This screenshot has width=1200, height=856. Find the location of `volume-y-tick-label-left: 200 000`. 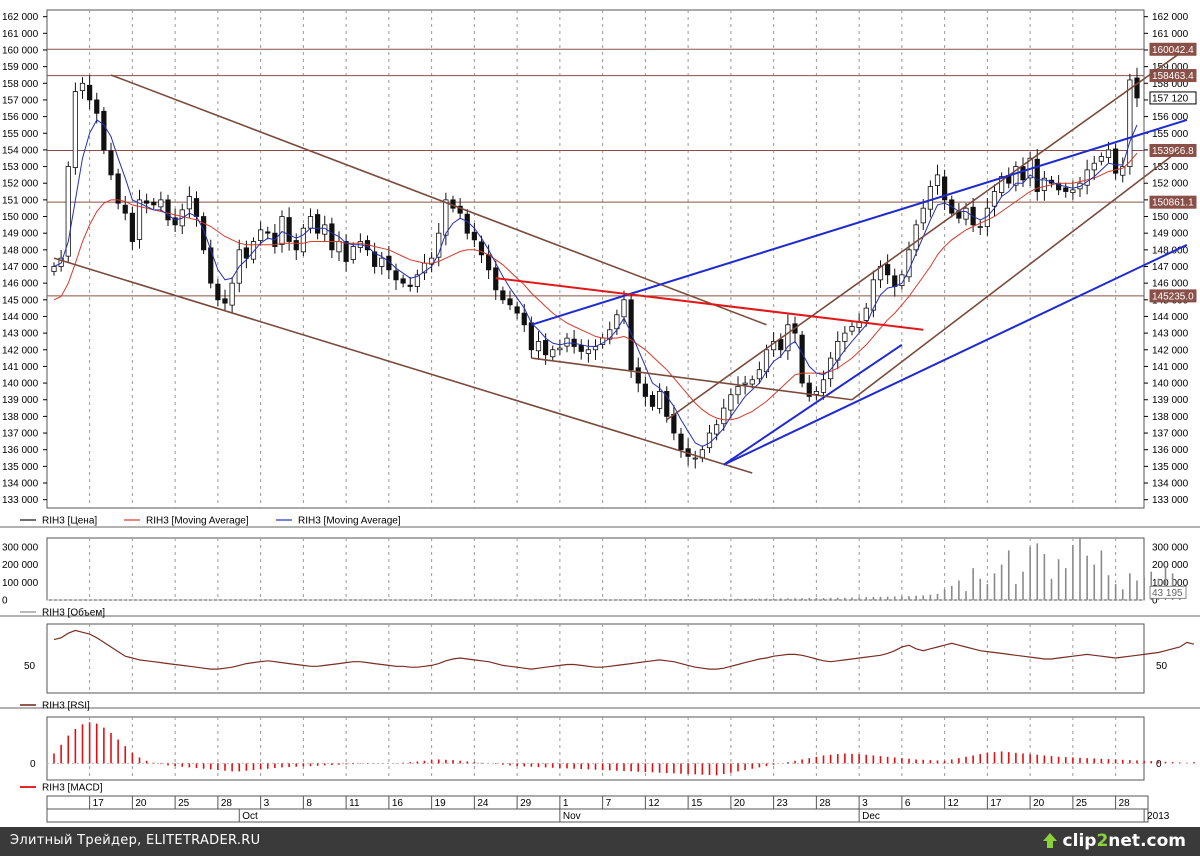

volume-y-tick-label-left: 200 000 is located at coordinates (20, 565).